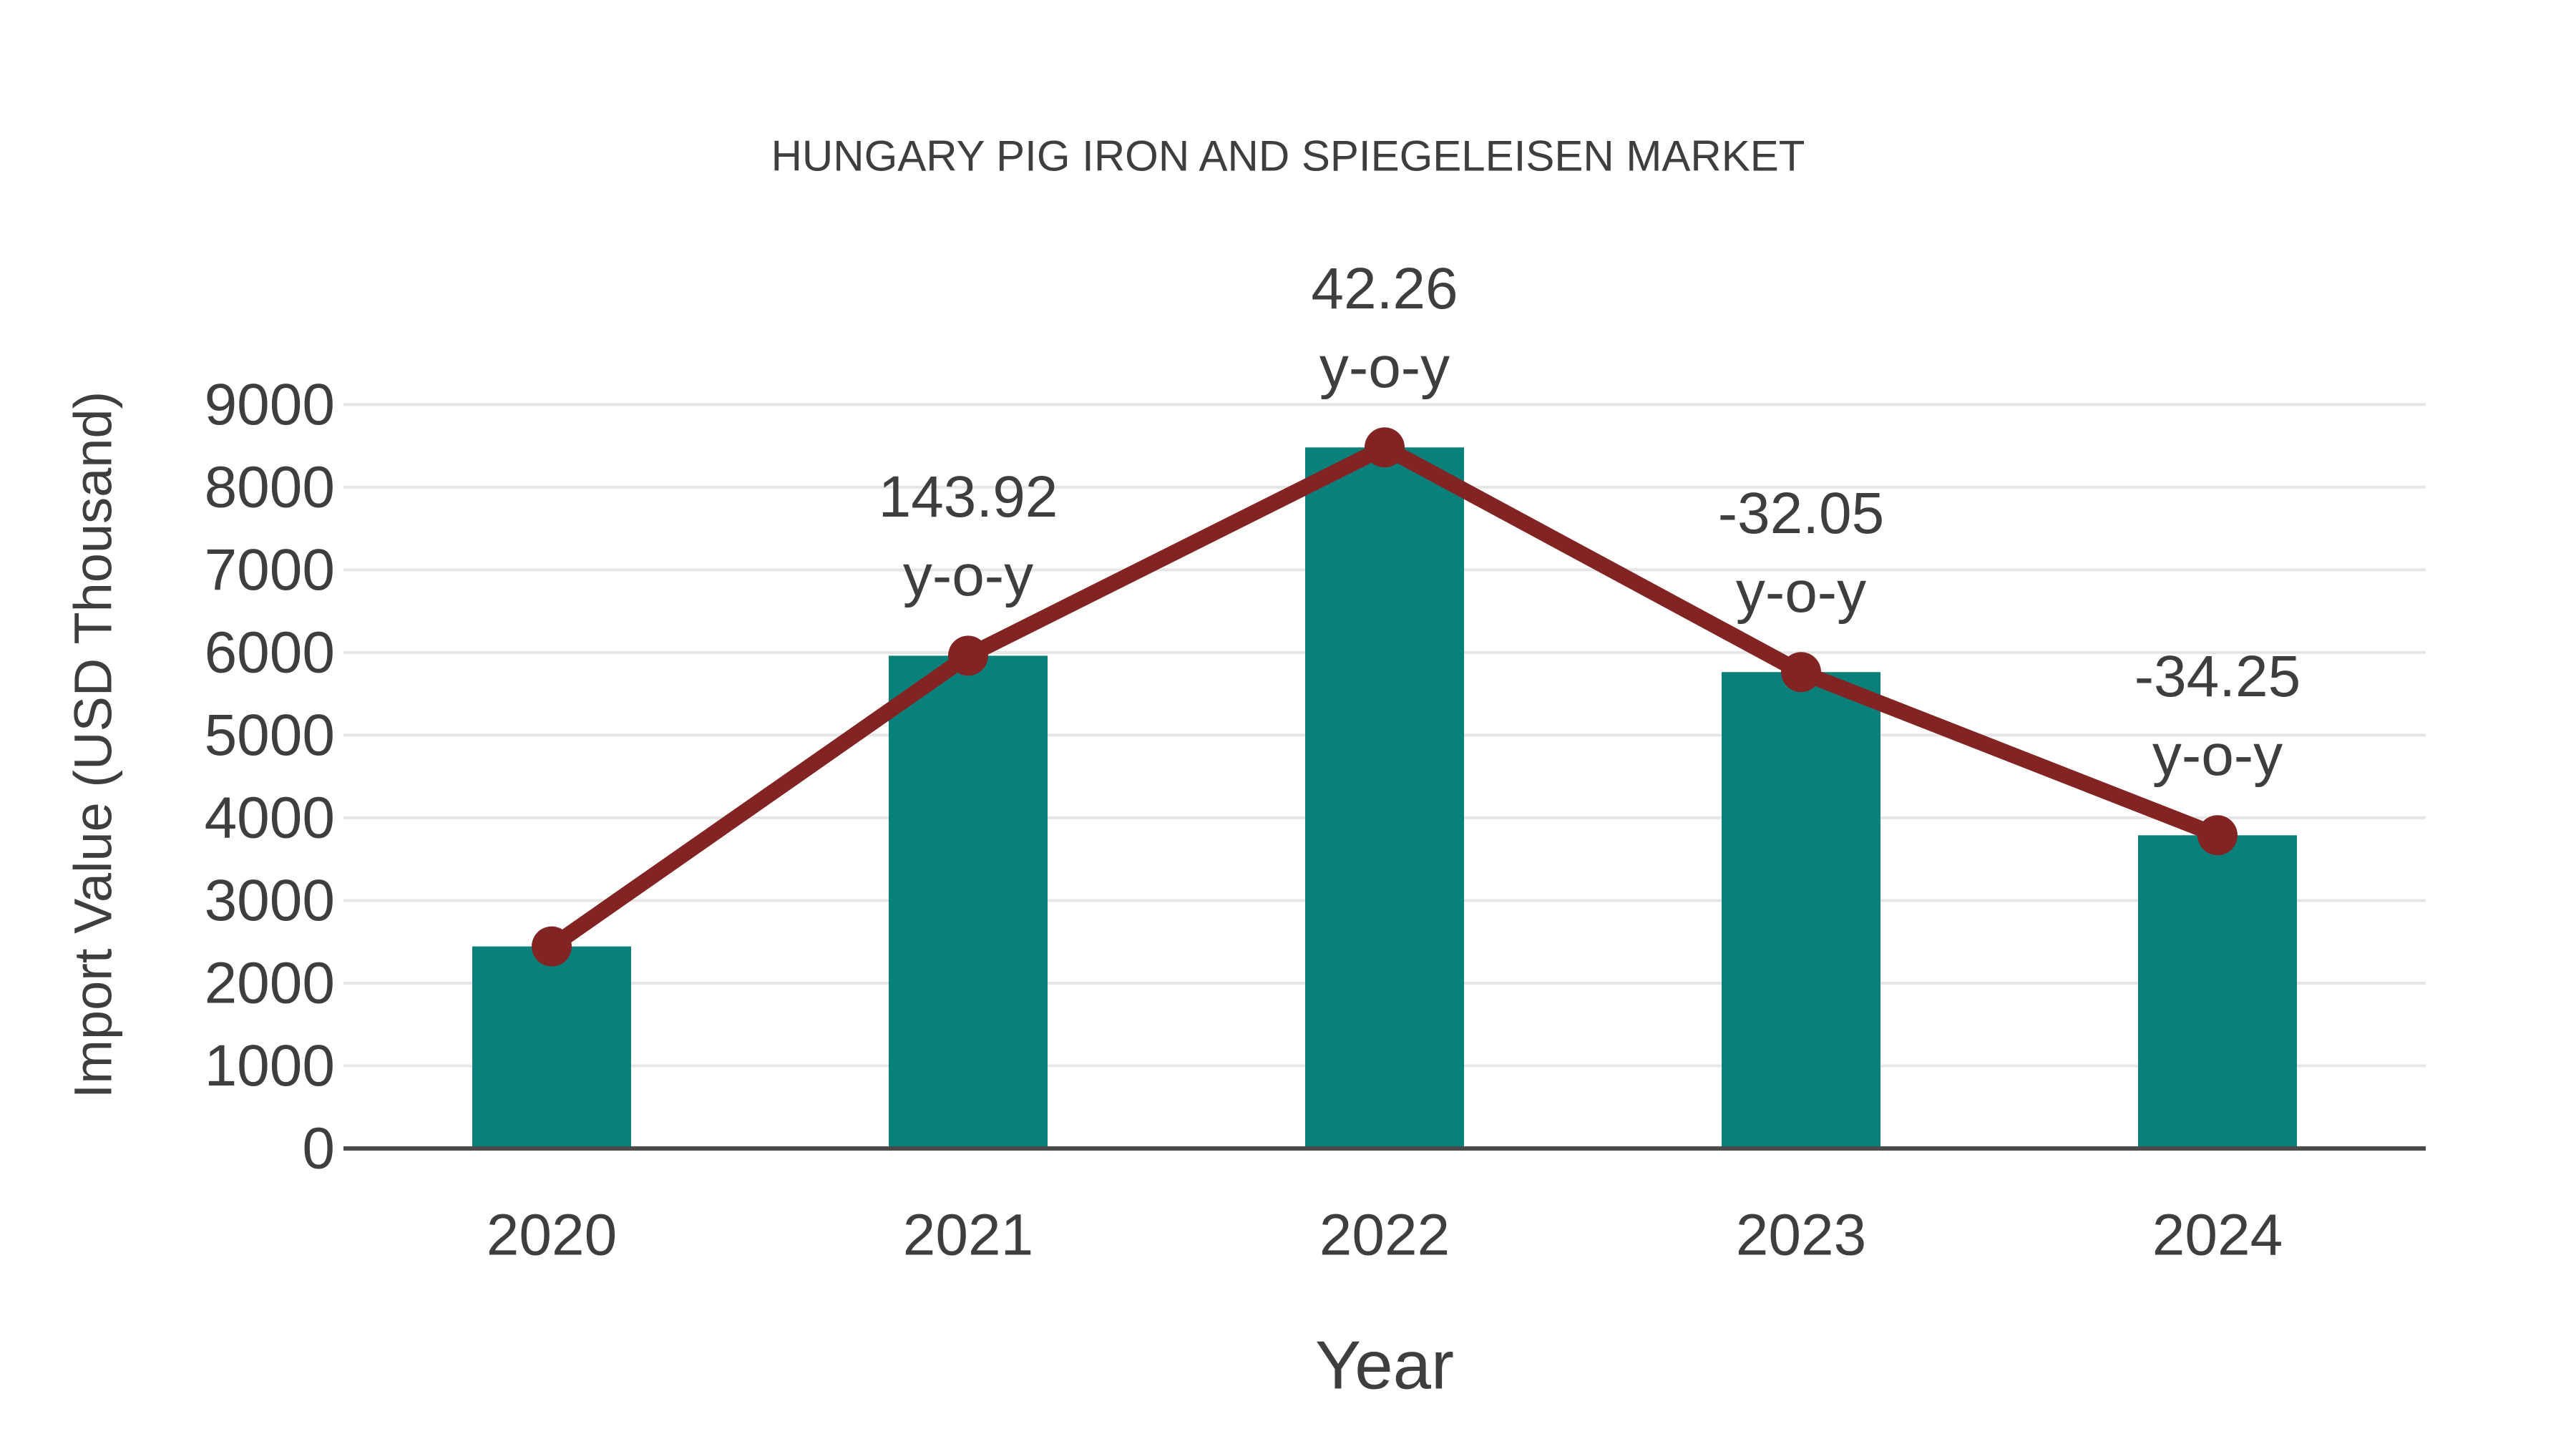 The height and width of the screenshot is (1449, 2576). I want to click on bar-2020, so click(551, 1047).